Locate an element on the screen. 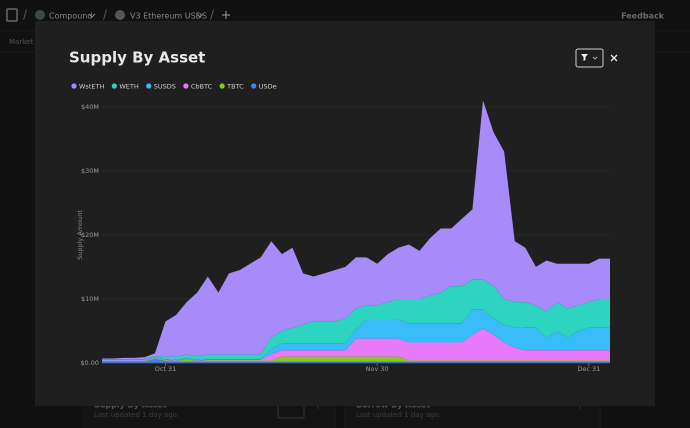 The height and width of the screenshot is (428, 690). legend-label: TBTC is located at coordinates (235, 87).